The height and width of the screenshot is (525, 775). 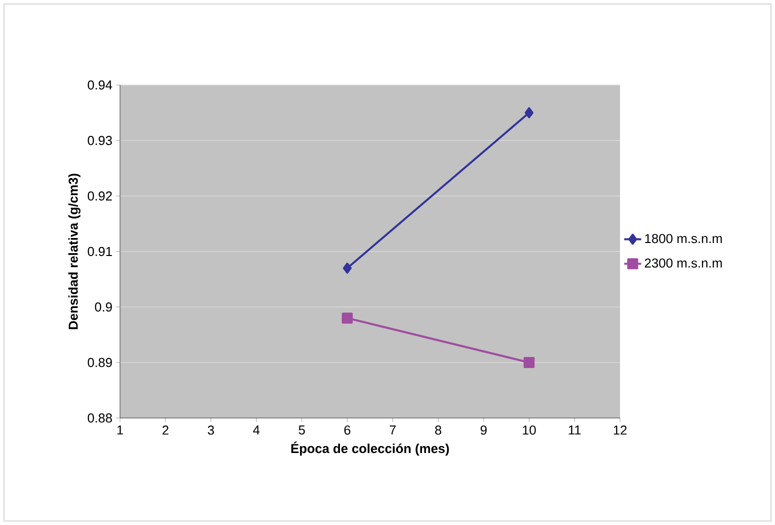 I want to click on x-tick-label: 2, so click(x=165, y=430).